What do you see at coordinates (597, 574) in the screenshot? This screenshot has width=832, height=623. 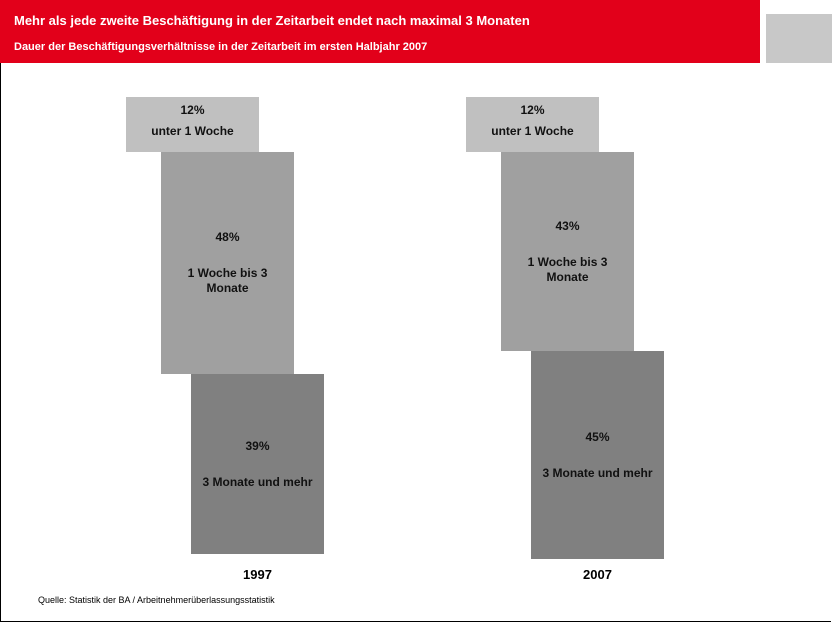 I see `group-label: 2007` at bounding box center [597, 574].